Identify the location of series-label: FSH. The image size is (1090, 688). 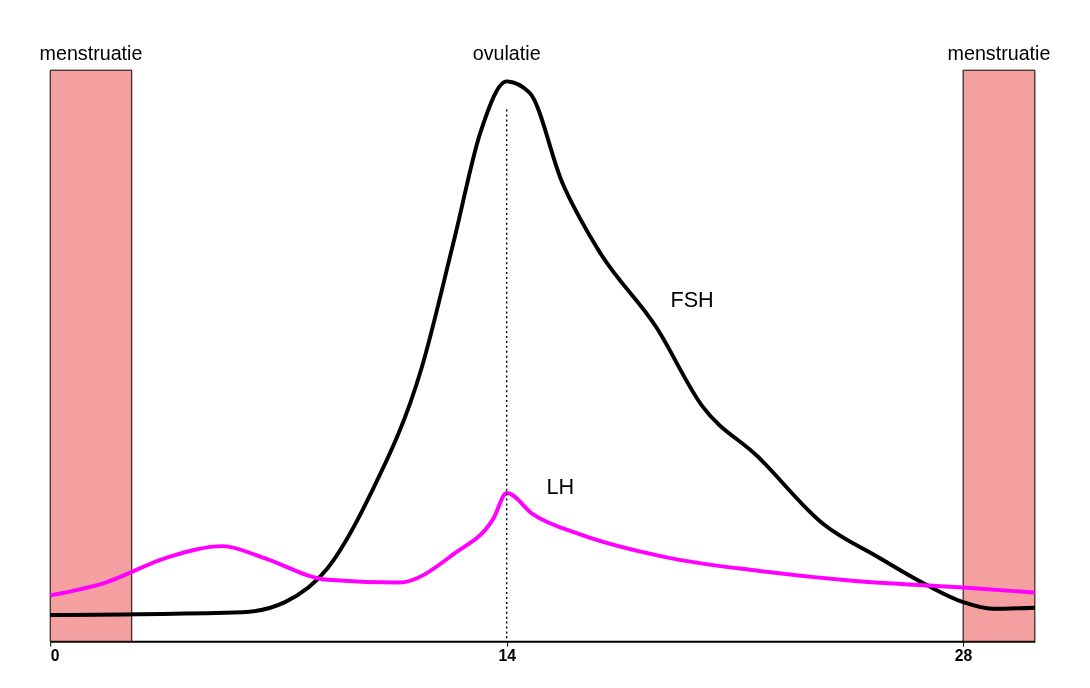
(692, 300).